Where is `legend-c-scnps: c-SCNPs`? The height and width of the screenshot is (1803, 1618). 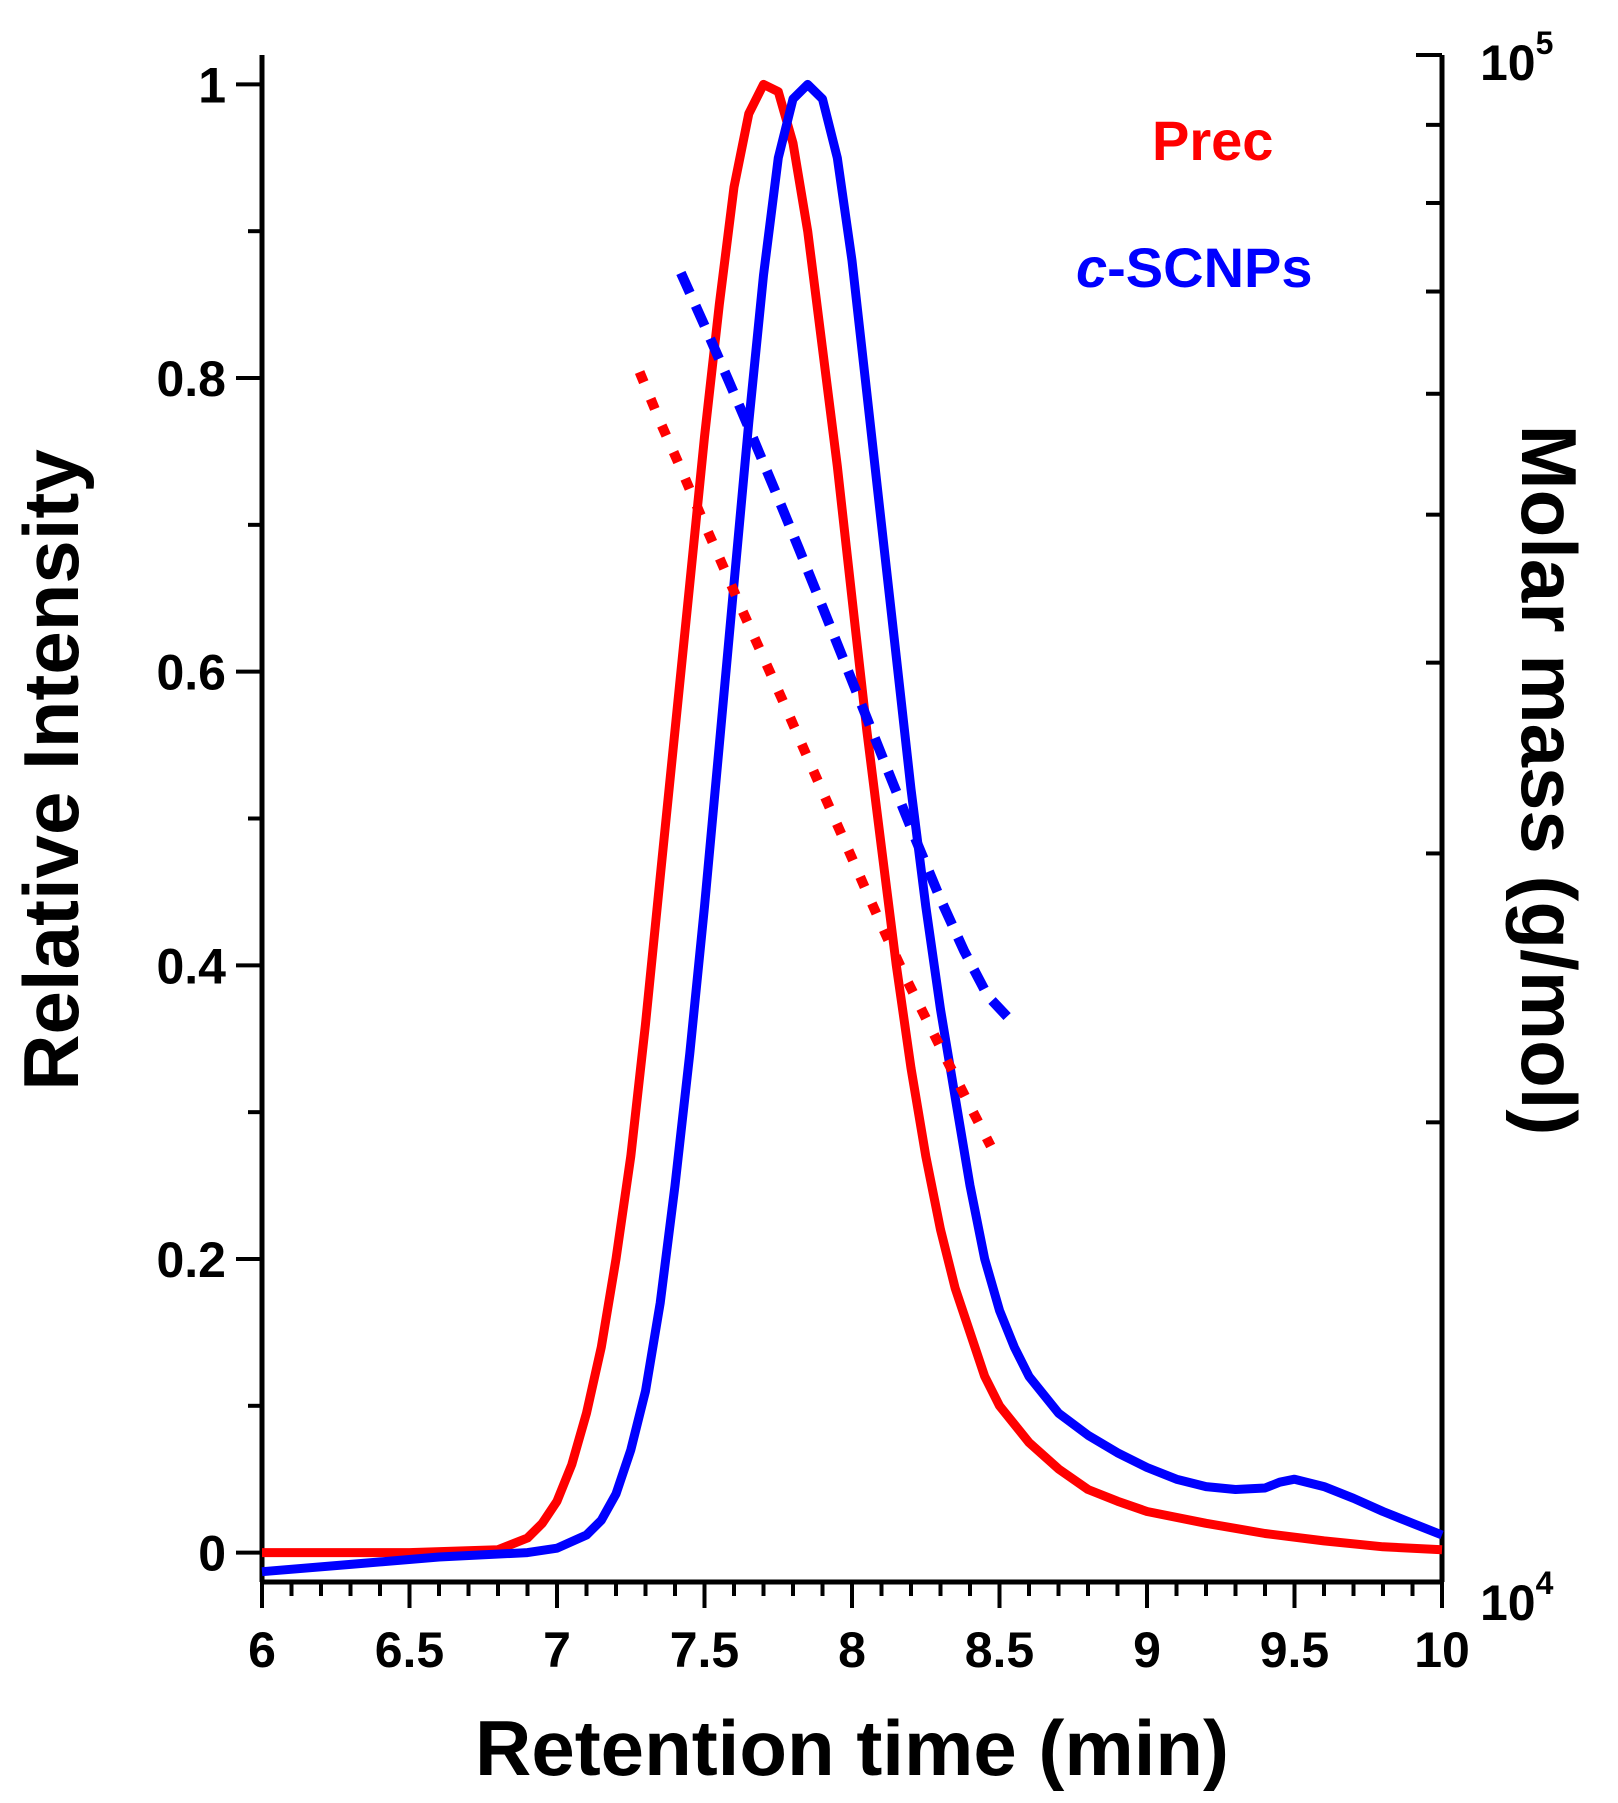
legend-c-scnps: c-SCNPs is located at coordinates (1194, 267).